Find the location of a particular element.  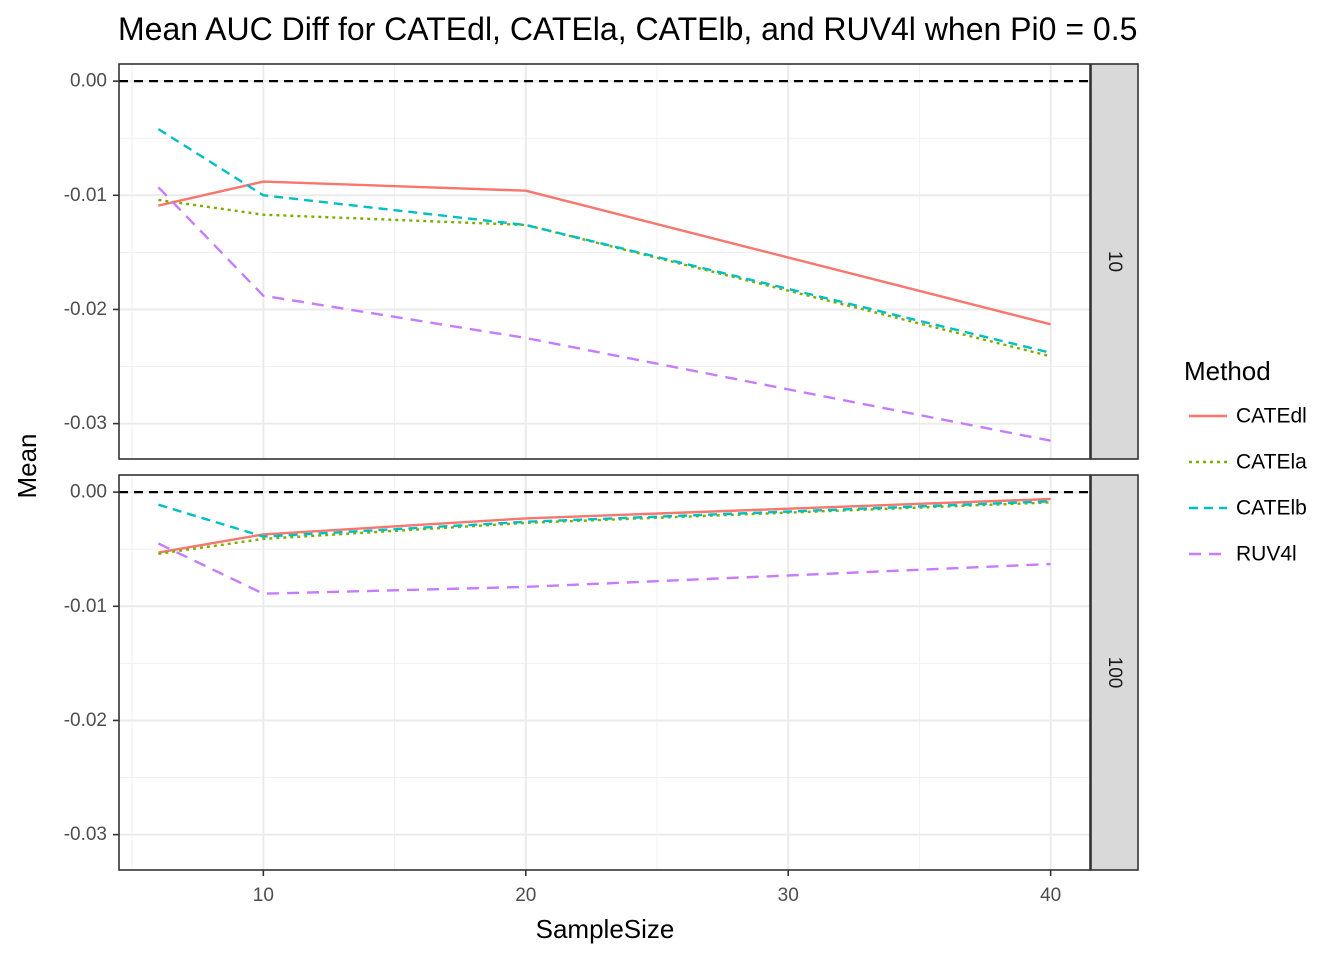

legend-item-catela: CATEla is located at coordinates (1248, 462).